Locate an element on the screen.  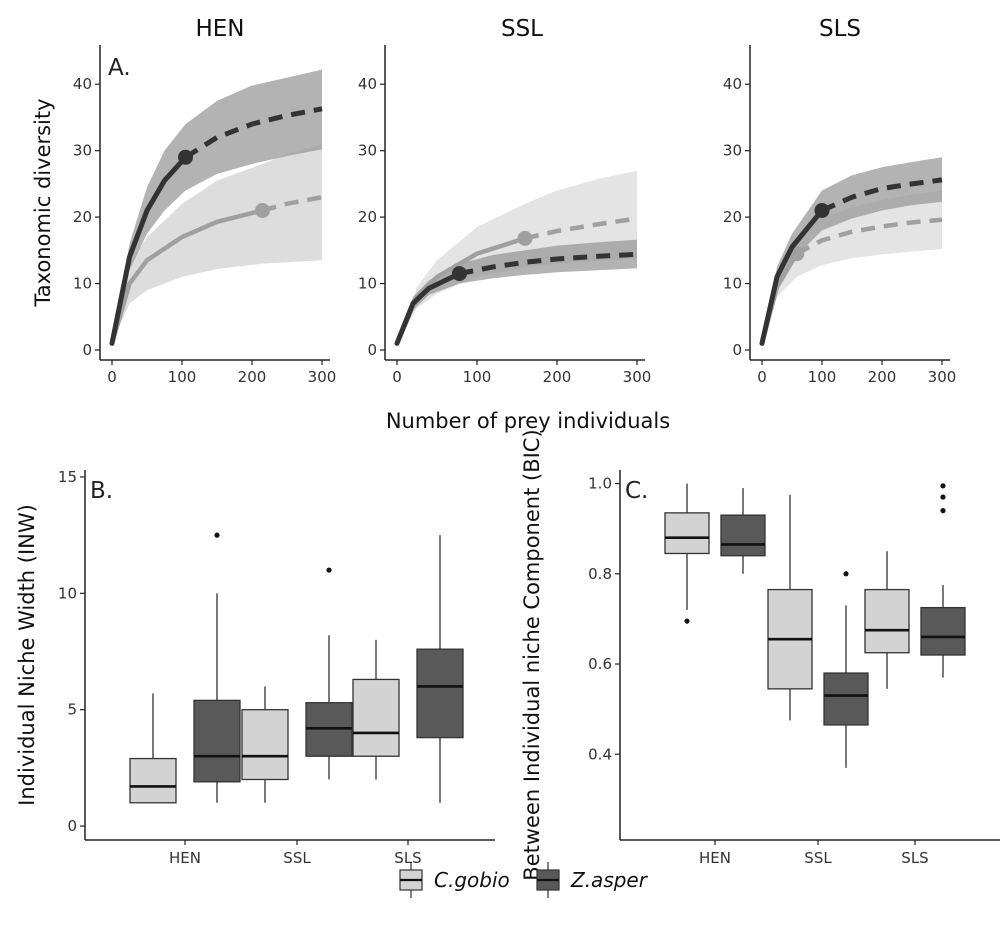
y-axis-label: Taxonomic diversity is located at coordinates (43, 202).